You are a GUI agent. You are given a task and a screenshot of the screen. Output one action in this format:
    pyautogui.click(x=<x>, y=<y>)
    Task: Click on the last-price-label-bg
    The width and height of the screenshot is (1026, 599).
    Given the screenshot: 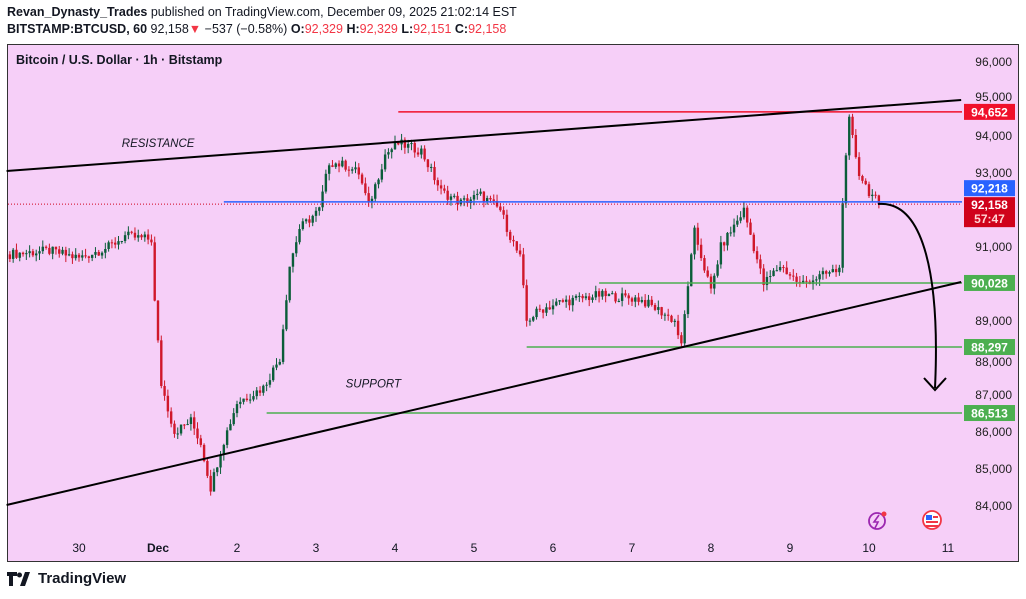 What is the action you would take?
    pyautogui.click(x=989, y=212)
    